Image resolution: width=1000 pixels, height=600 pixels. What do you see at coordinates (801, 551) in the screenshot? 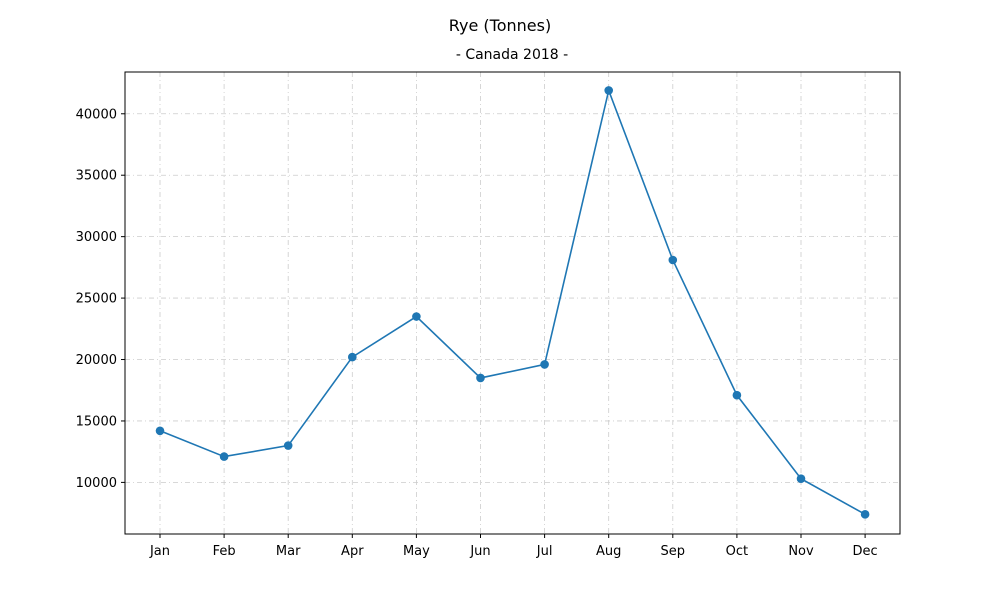
I see `x-tick-label: Nov` at bounding box center [801, 551].